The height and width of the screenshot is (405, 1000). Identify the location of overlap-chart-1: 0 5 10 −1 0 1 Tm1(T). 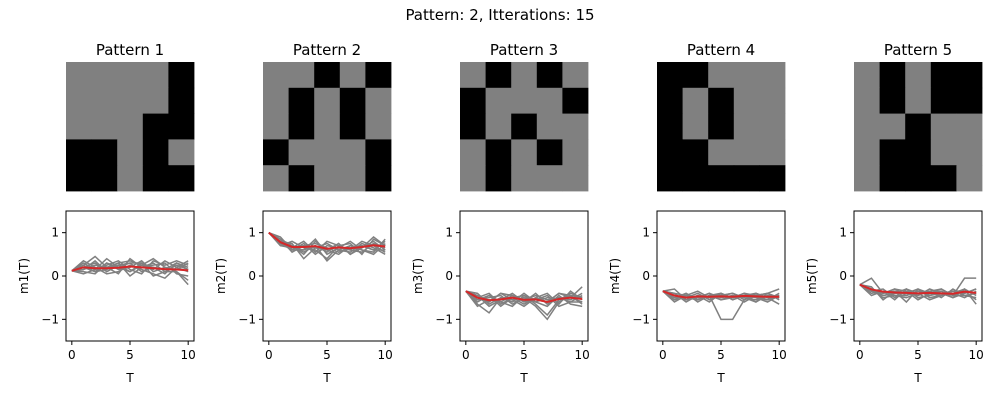
(106, 297).